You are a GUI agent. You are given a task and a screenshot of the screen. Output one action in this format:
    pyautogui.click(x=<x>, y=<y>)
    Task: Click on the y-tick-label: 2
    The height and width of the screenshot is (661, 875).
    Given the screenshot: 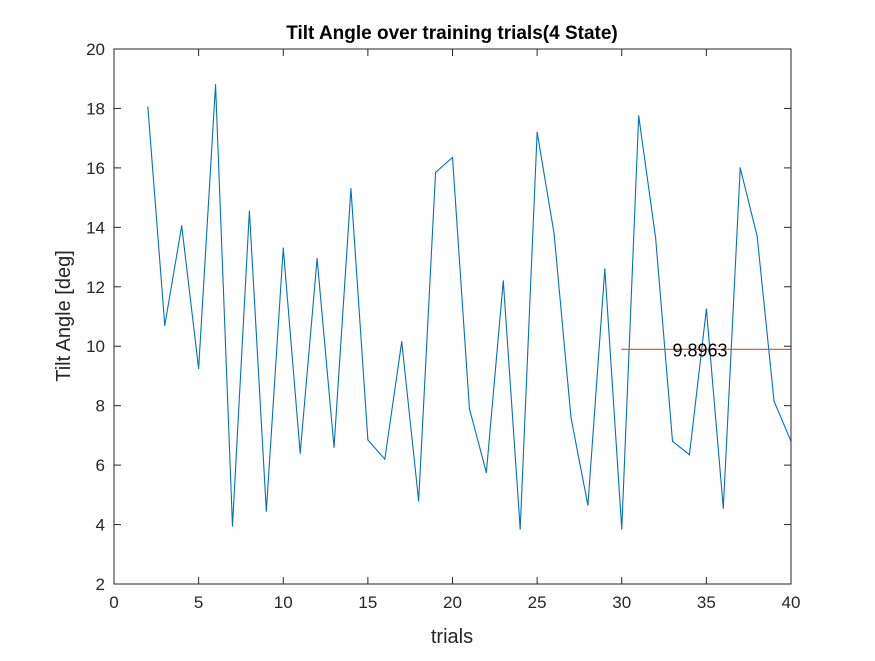 What is the action you would take?
    pyautogui.click(x=100, y=584)
    